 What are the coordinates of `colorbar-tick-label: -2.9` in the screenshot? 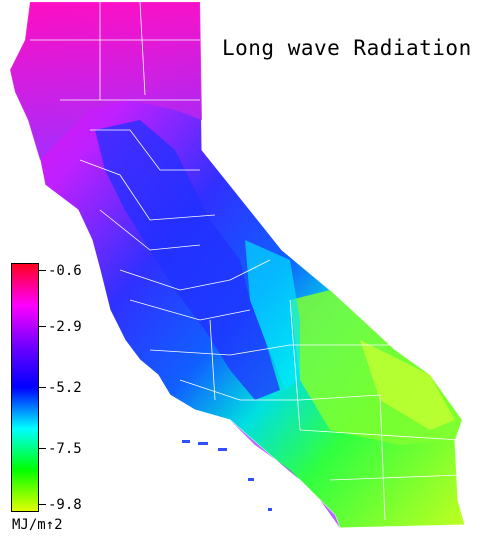 It's located at (65, 327).